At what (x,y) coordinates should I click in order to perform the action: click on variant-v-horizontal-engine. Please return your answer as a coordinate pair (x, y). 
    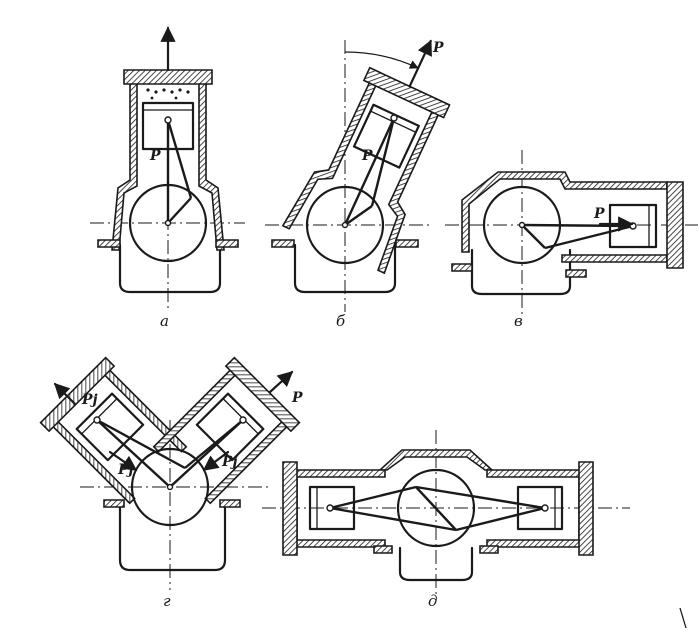
    Looking at the image, I should click on (571, 234).